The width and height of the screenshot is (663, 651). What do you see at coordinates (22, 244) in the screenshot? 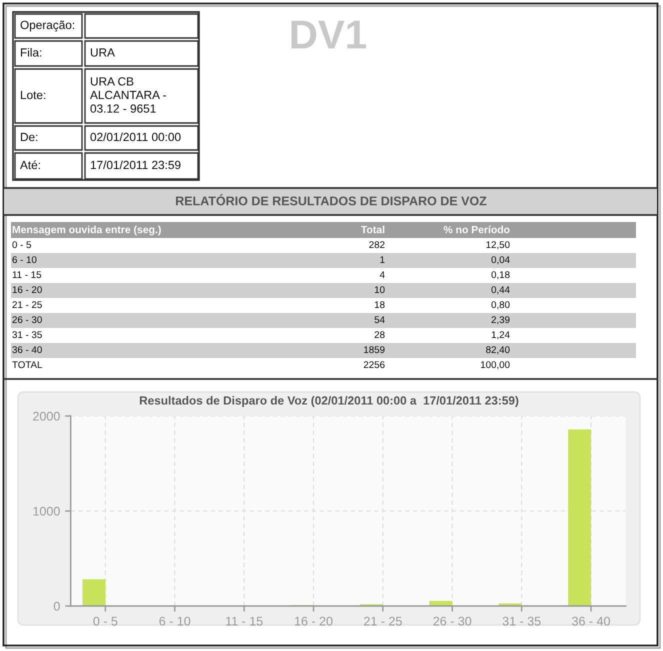
I see `text: 0 - 5` at bounding box center [22, 244].